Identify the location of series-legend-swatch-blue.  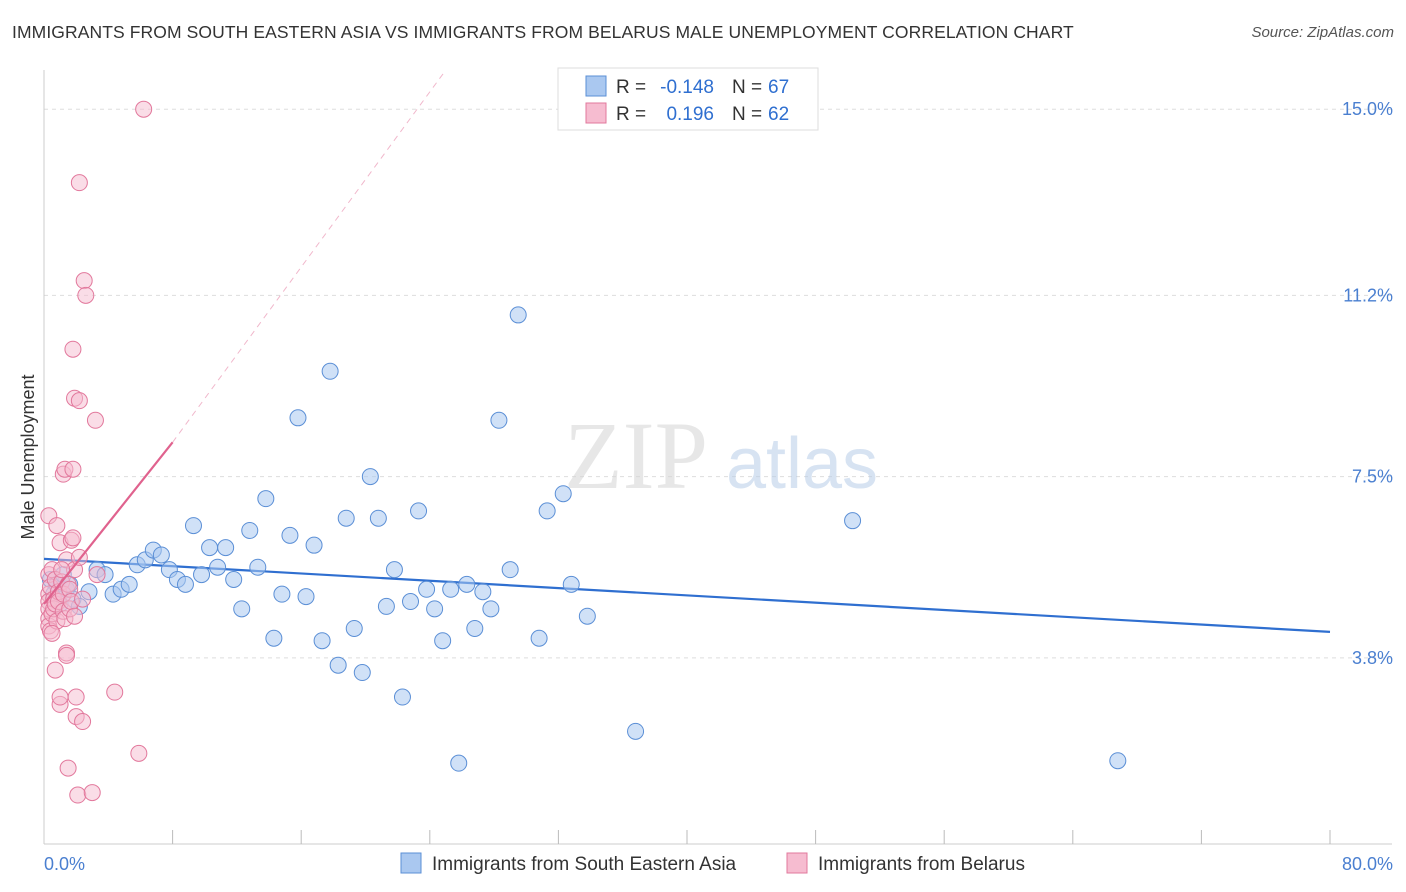
(411, 863).